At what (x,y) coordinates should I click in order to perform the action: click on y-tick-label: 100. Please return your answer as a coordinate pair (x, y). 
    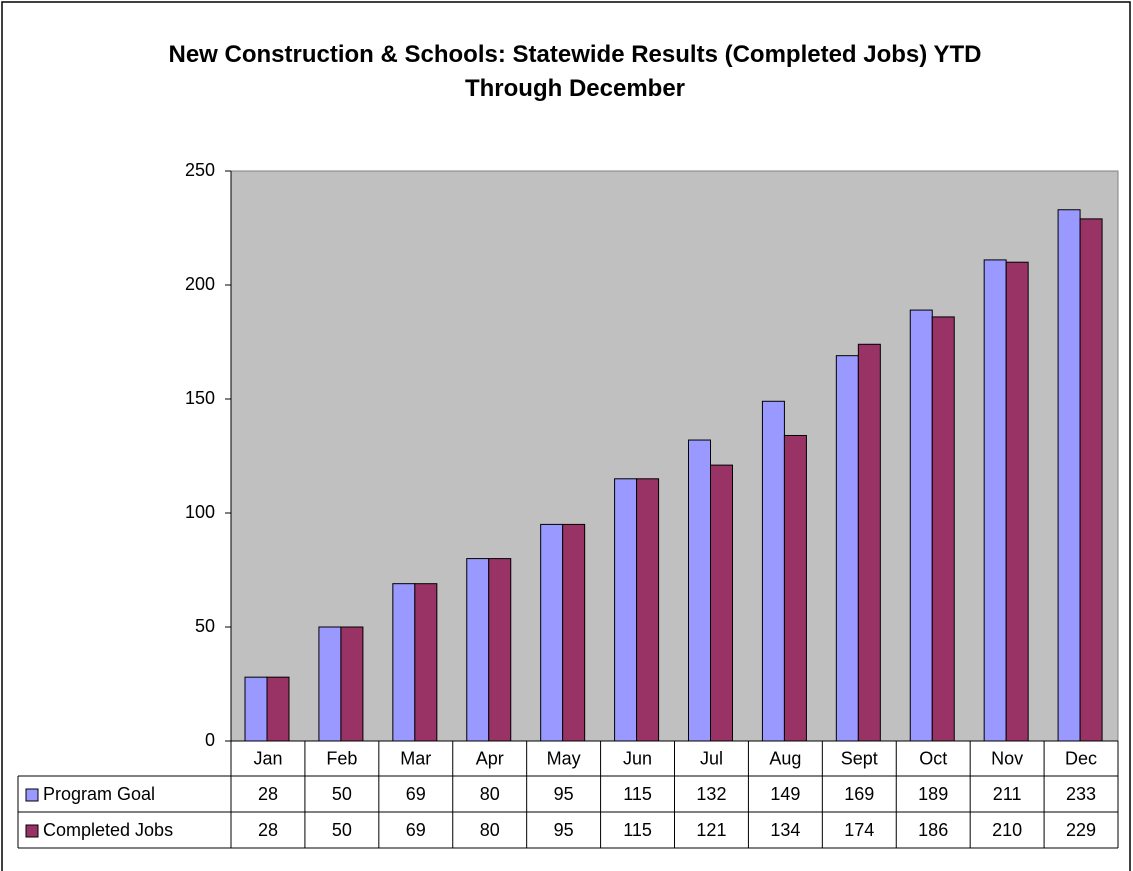
    Looking at the image, I should click on (200, 512).